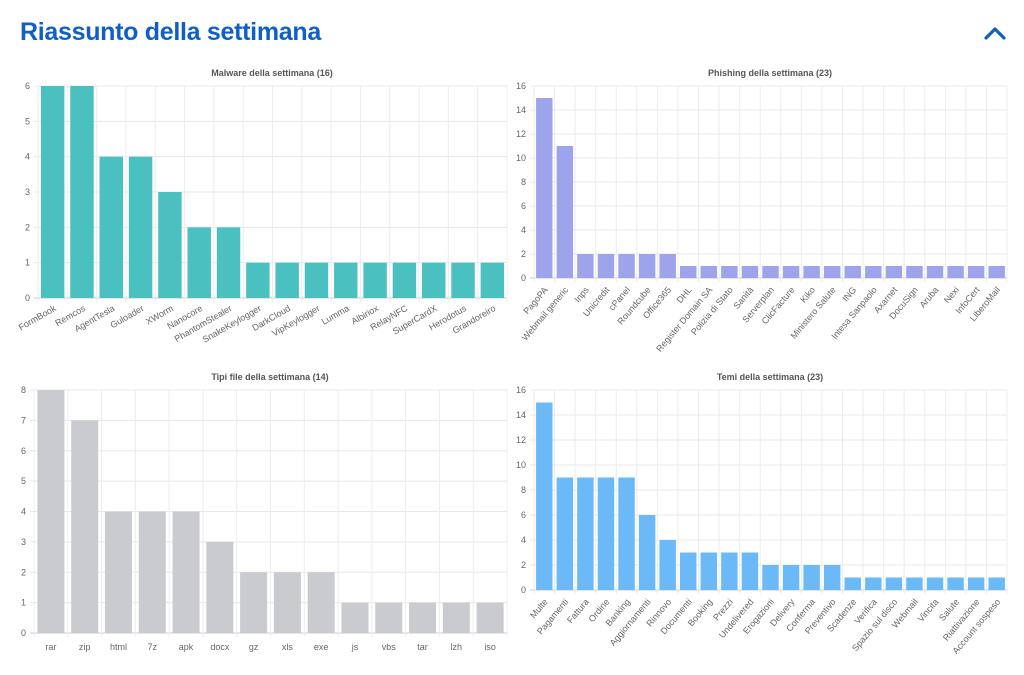 The width and height of the screenshot is (1024, 675). I want to click on y-tick-label: 0, so click(23, 633).